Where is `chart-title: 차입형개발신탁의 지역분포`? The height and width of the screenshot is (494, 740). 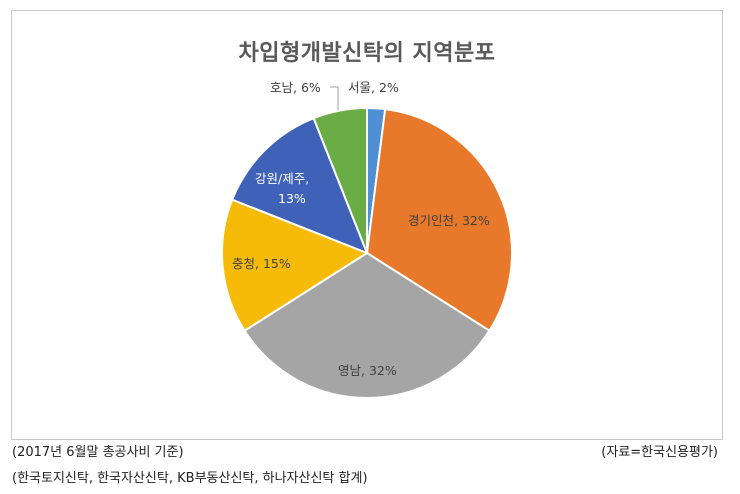
chart-title: 차입형개발신탁의 지역분포 is located at coordinates (367, 53).